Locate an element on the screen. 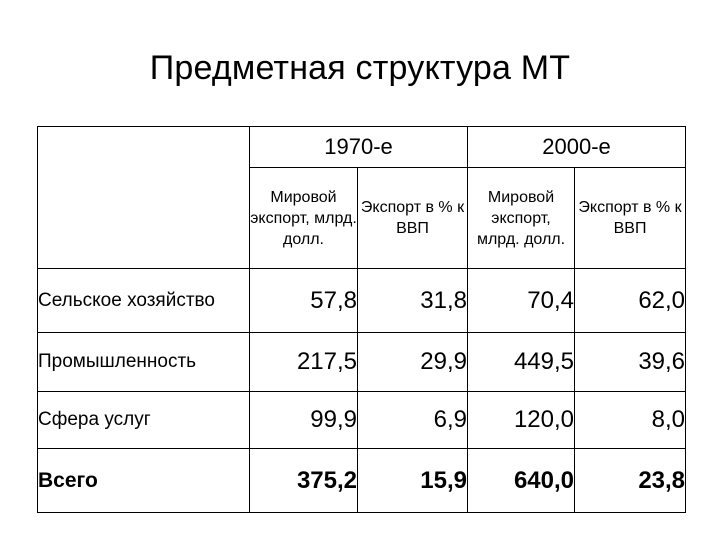 This screenshot has width=720, height=540. row-label-total: Всего is located at coordinates (143, 480).